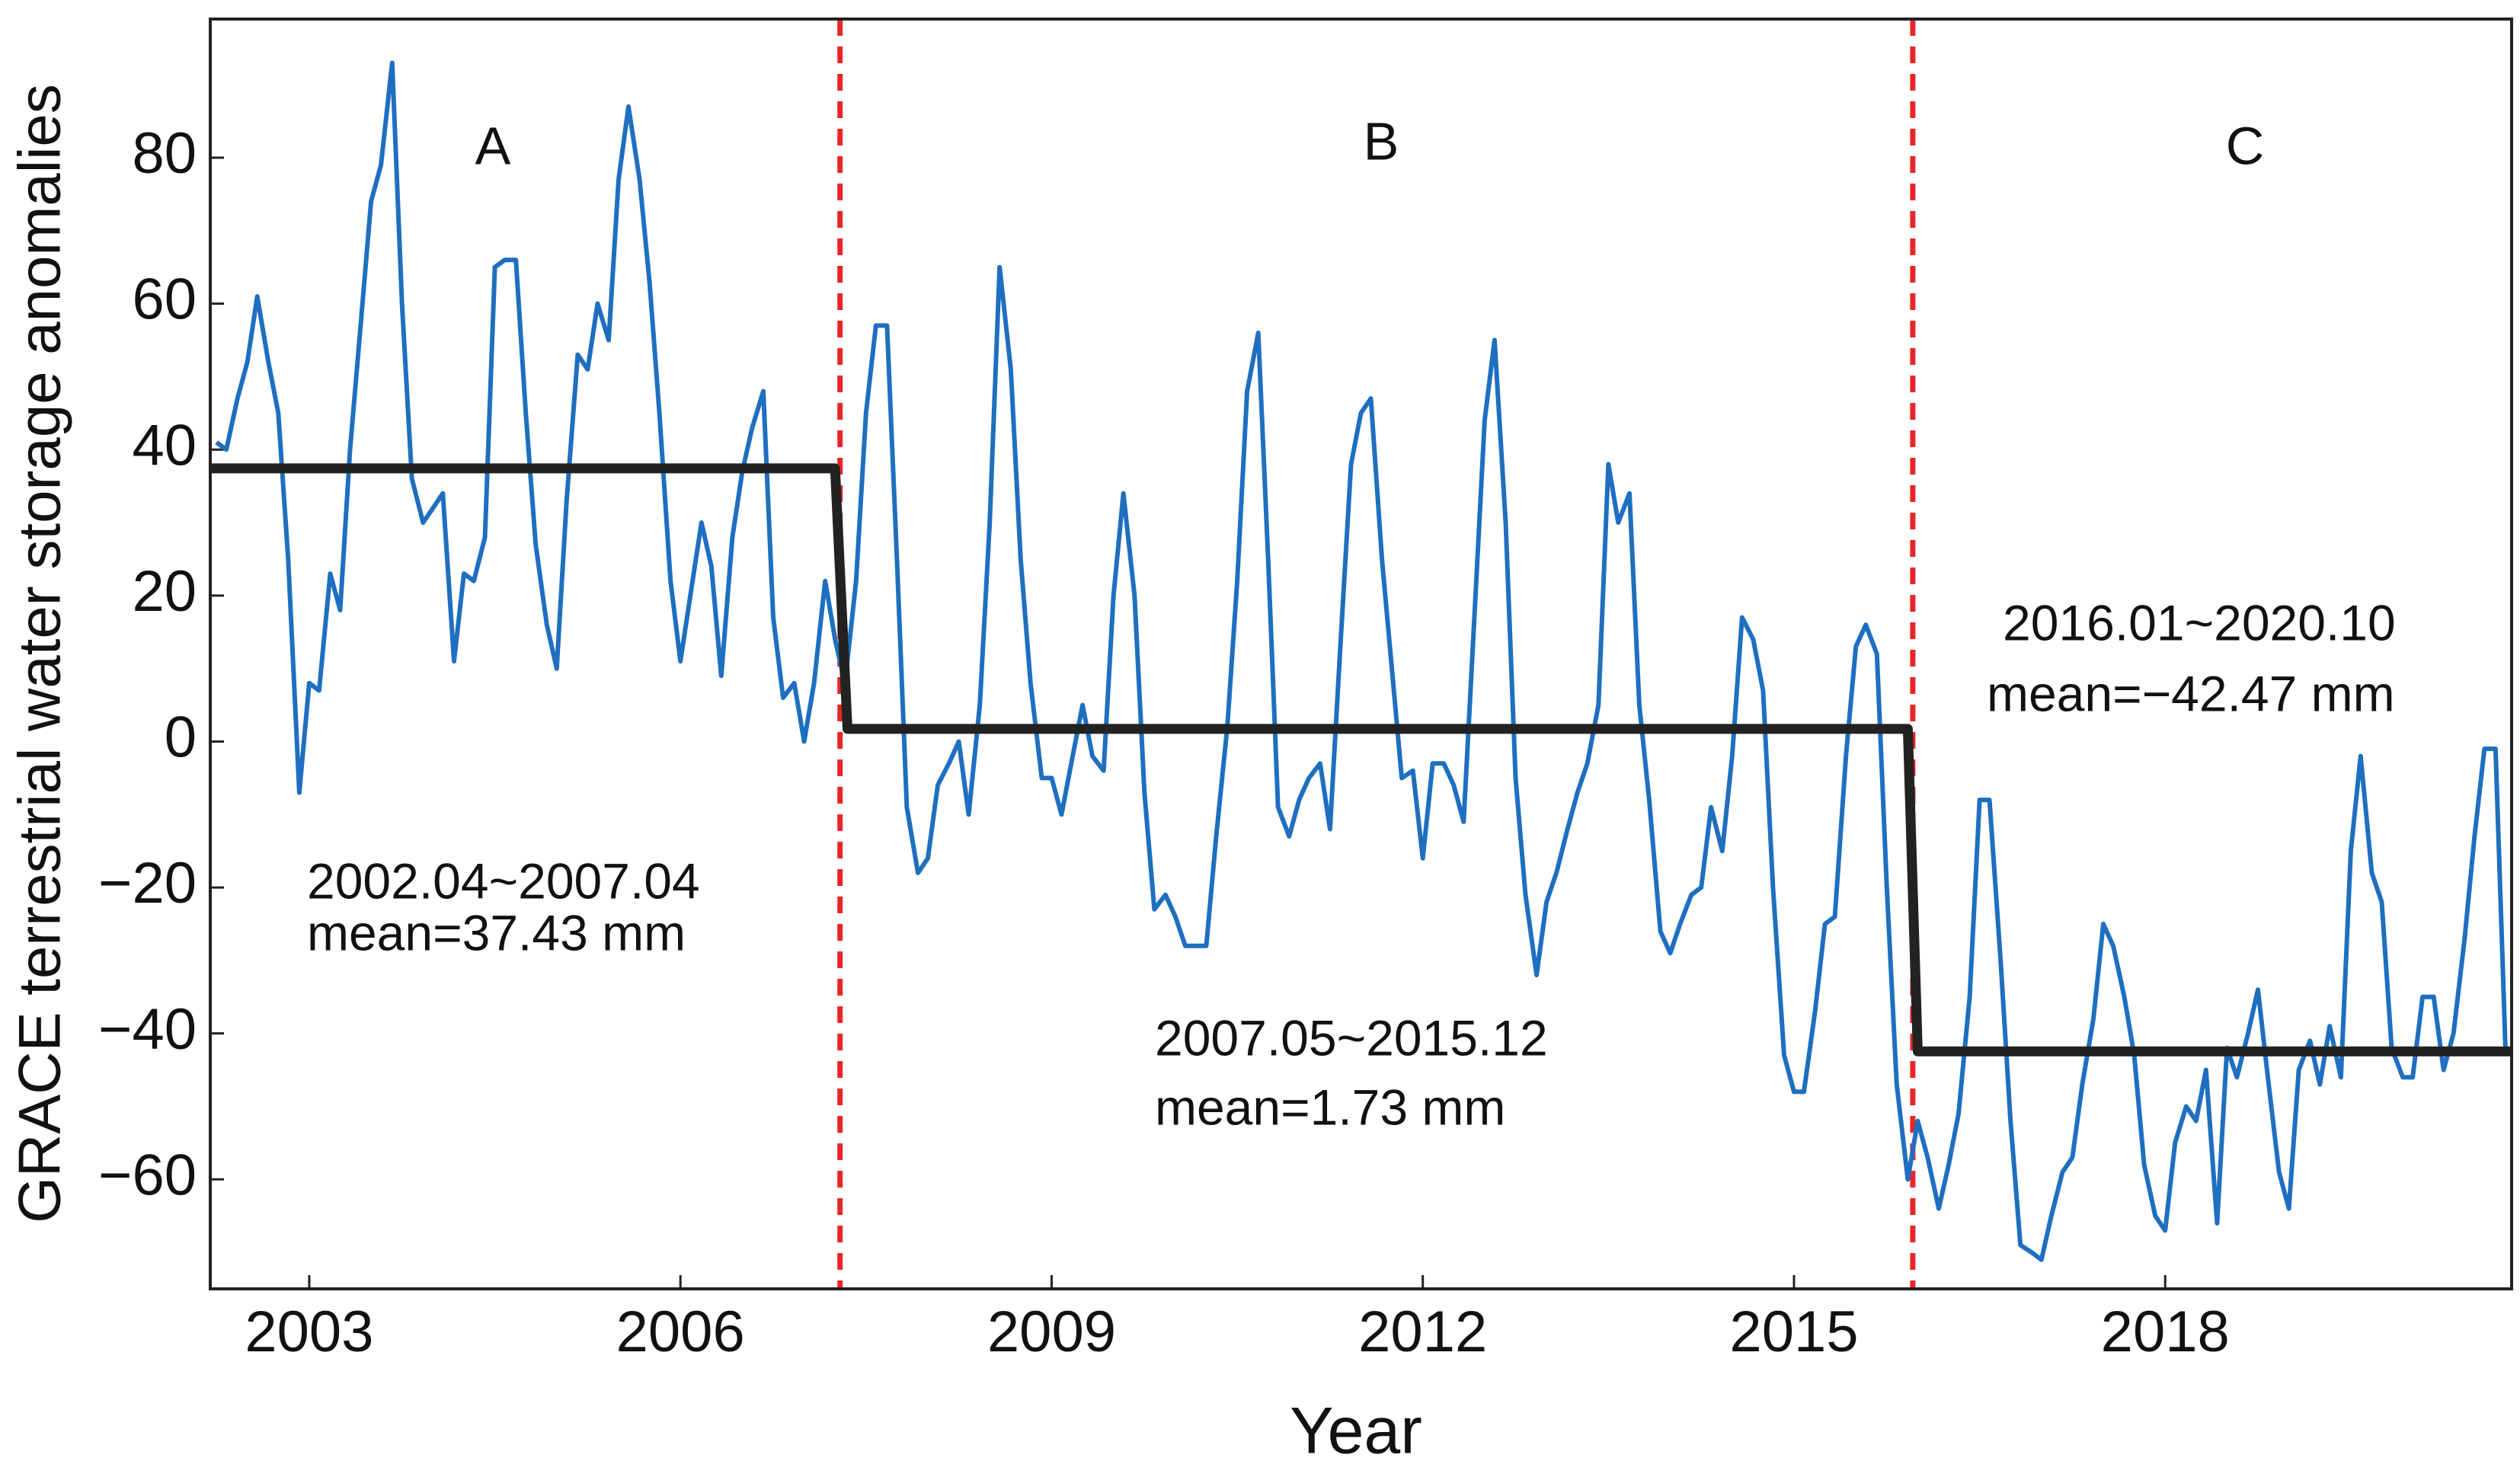 The image size is (2520, 1477). What do you see at coordinates (1351, 1037) in the screenshot?
I see `annotation: 2007.05~2015.12` at bounding box center [1351, 1037].